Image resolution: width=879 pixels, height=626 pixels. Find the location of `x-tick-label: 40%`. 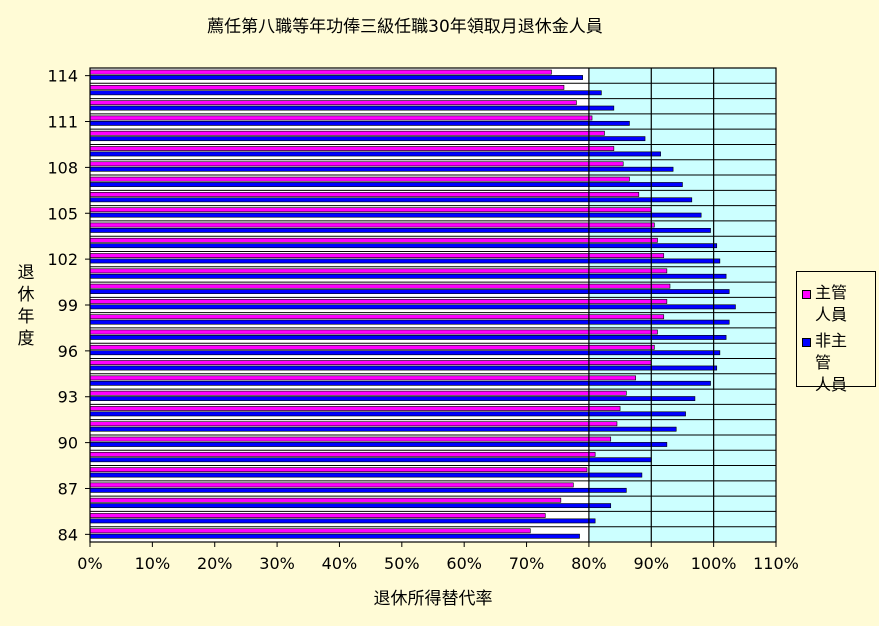

x-tick-label: 40% is located at coordinates (340, 563).